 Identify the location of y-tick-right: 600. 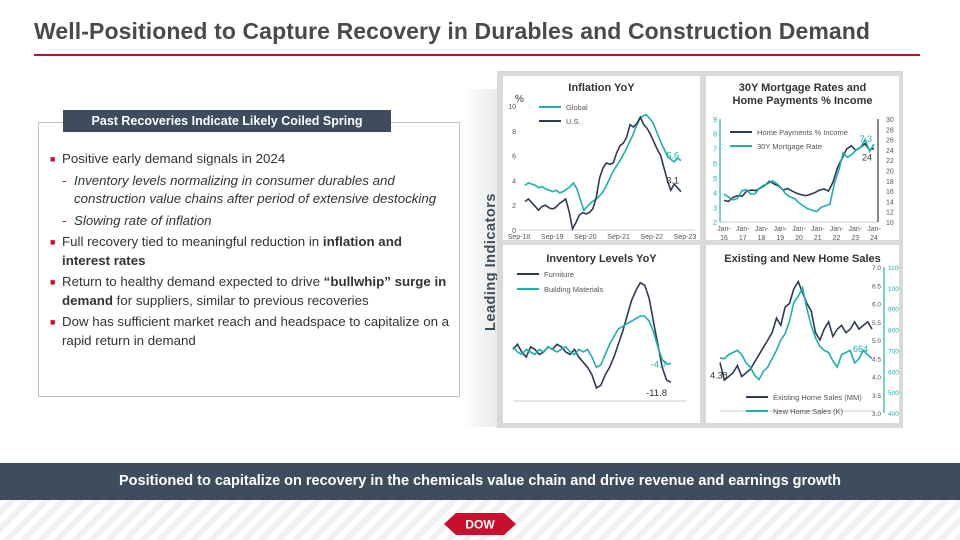
(893, 372).